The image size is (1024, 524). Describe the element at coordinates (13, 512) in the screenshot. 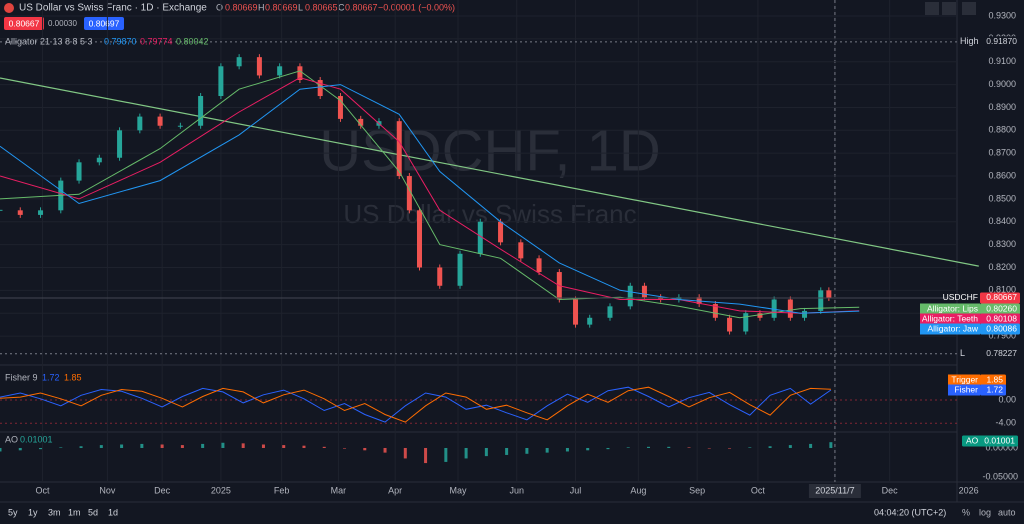

I see `range-button: 5y` at that location.